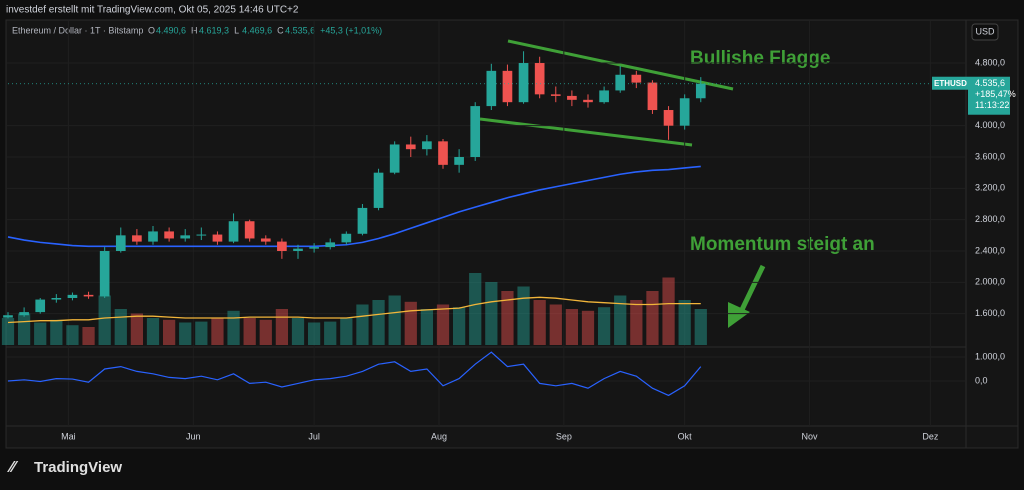  What do you see at coordinates (13, 467) in the screenshot?
I see `logo-mark: ⁄⁄` at bounding box center [13, 467].